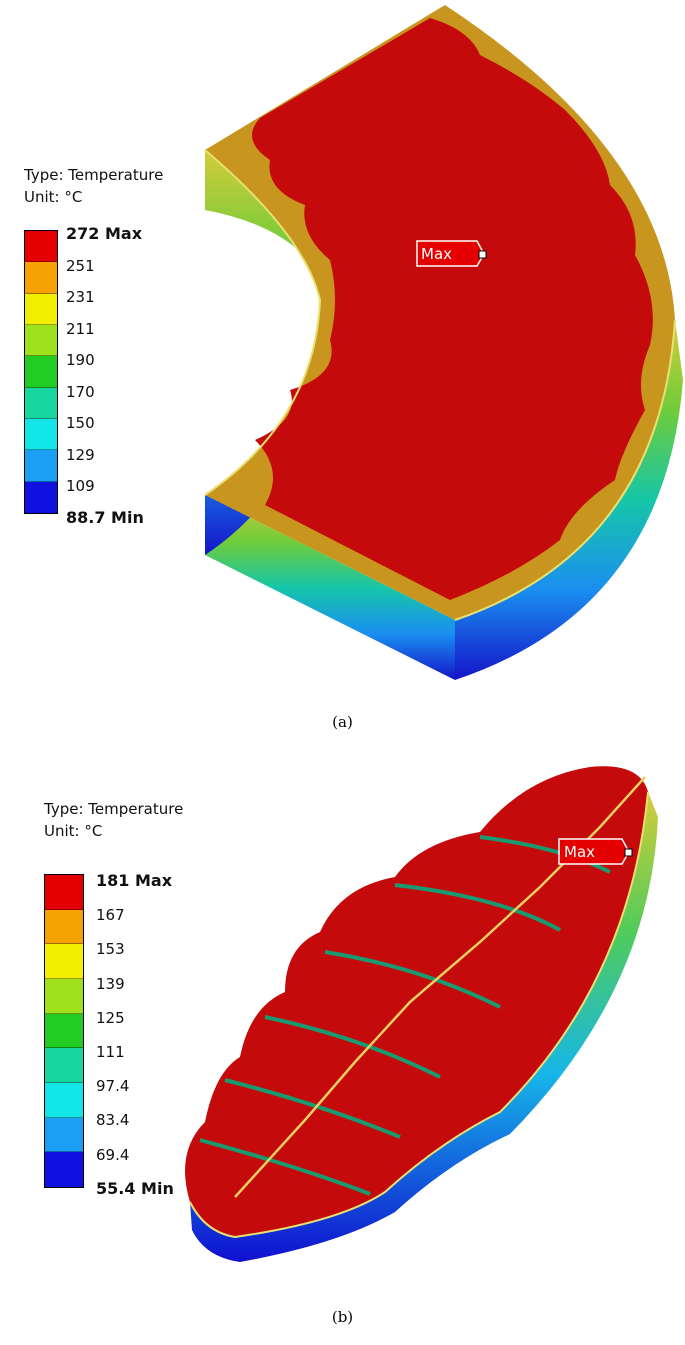 This screenshot has width=685, height=1345. What do you see at coordinates (80, 360) in the screenshot?
I see `scale-tick-label: 190` at bounding box center [80, 360].